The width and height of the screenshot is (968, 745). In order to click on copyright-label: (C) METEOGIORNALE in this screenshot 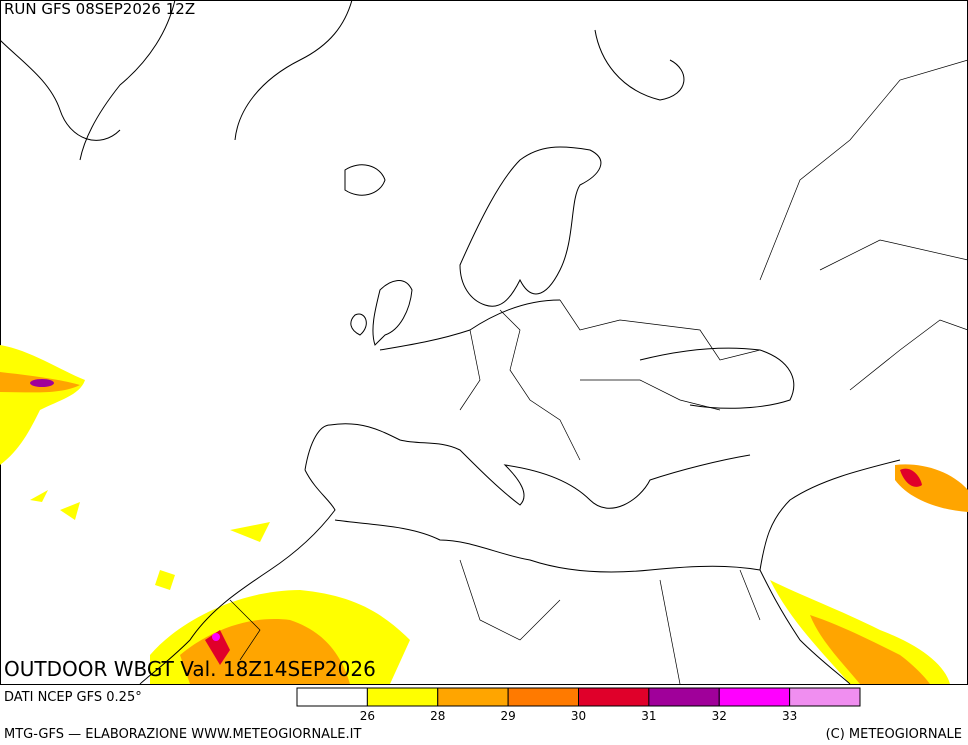, I will do `click(894, 734)`.